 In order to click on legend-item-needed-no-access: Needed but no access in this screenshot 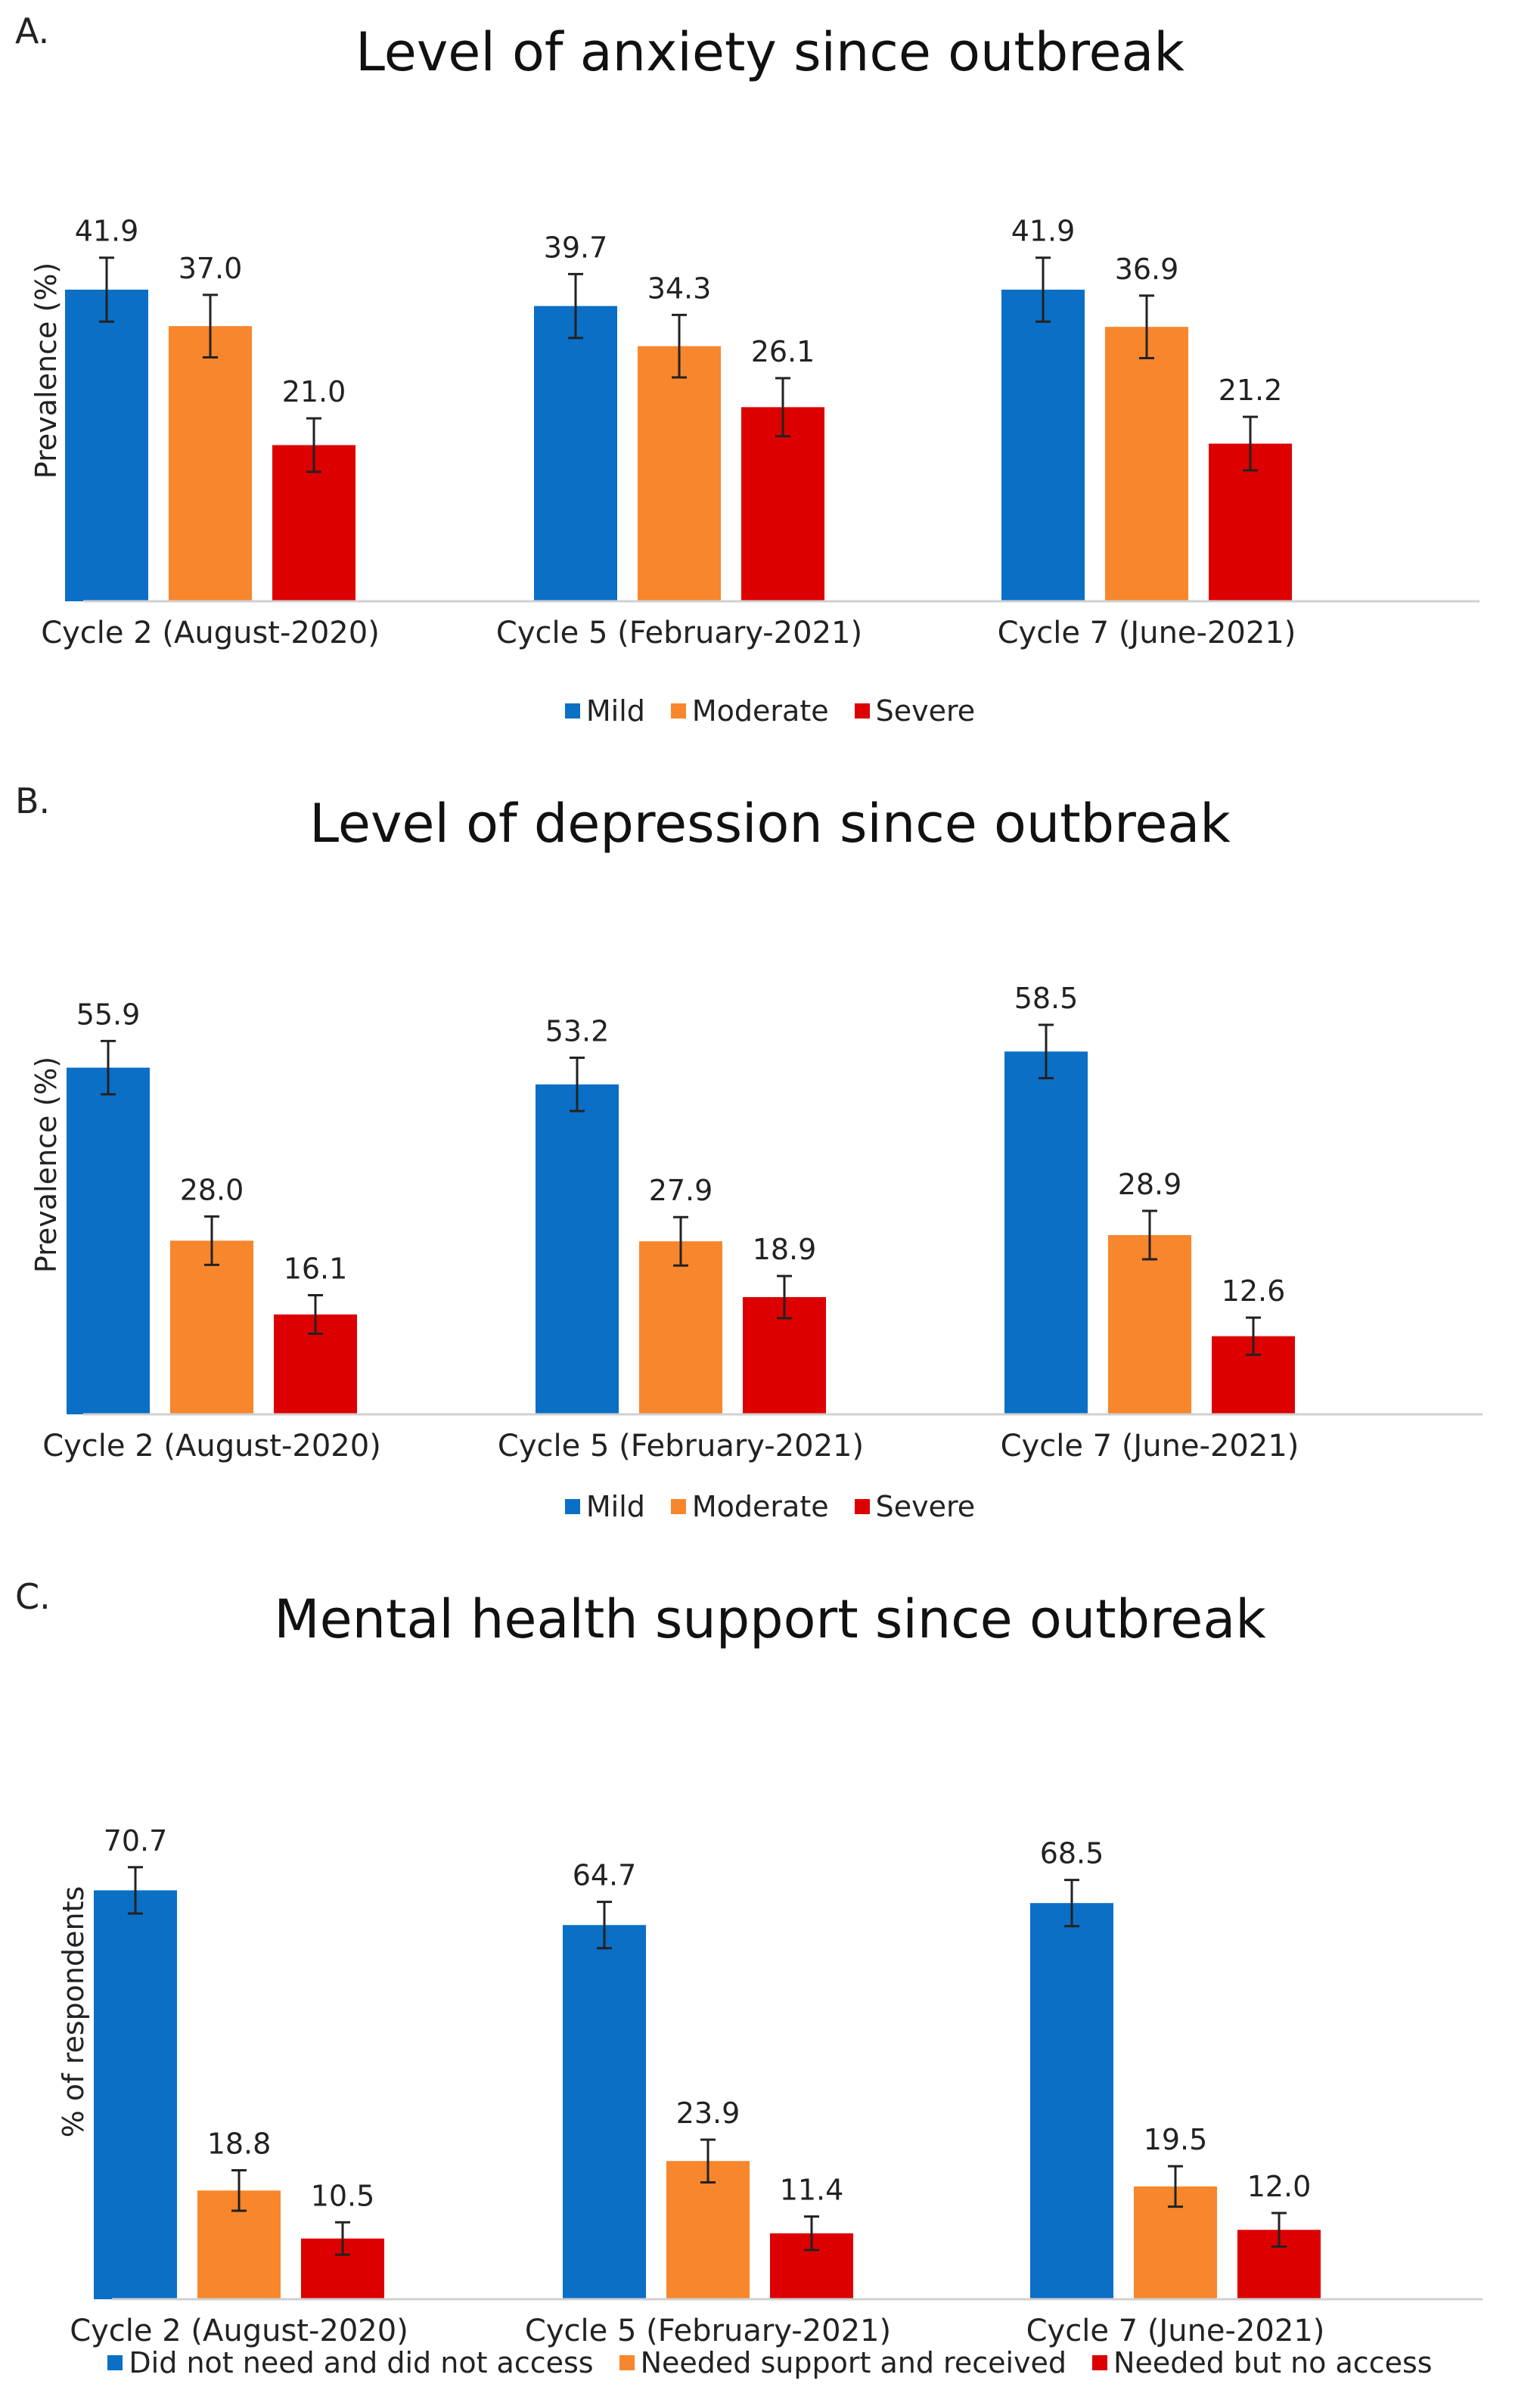, I will do `click(1262, 2362)`.